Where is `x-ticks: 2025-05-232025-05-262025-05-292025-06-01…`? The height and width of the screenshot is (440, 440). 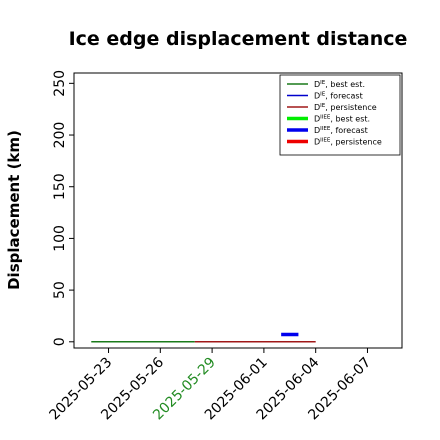 x-ticks: 2025-05-232025-05-262025-05-292025-06-01… is located at coordinates (210, 385).